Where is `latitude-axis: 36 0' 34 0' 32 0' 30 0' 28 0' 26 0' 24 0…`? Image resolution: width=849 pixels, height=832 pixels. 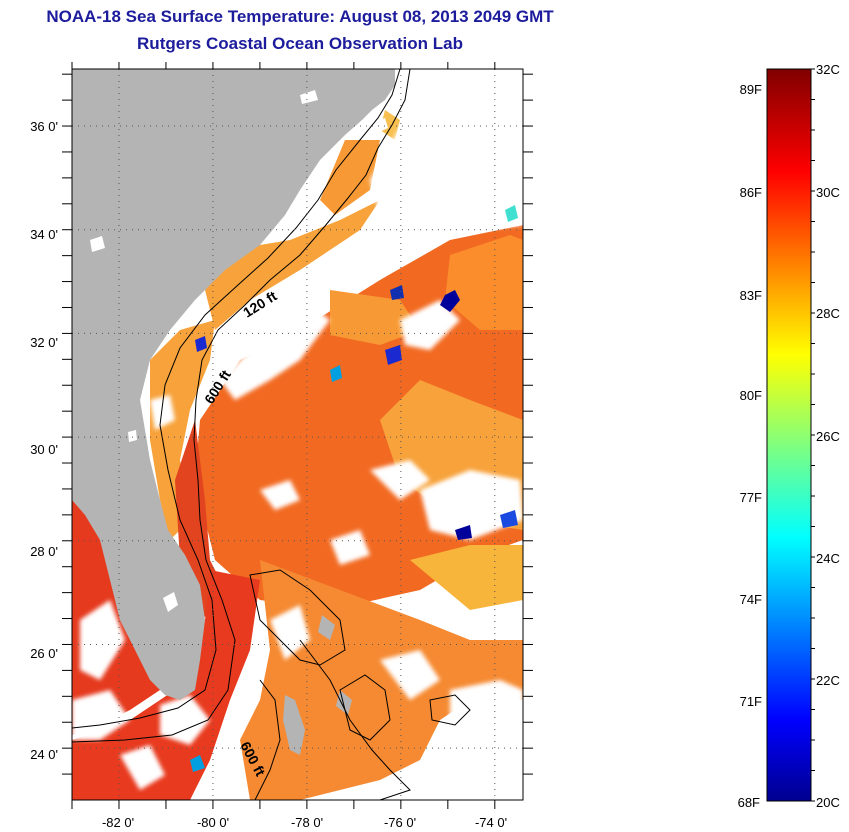 latitude-axis: 36 0' 34 0' 32 0' 30 0' 28 0' 26 0' 24 0… is located at coordinates (44, 440).